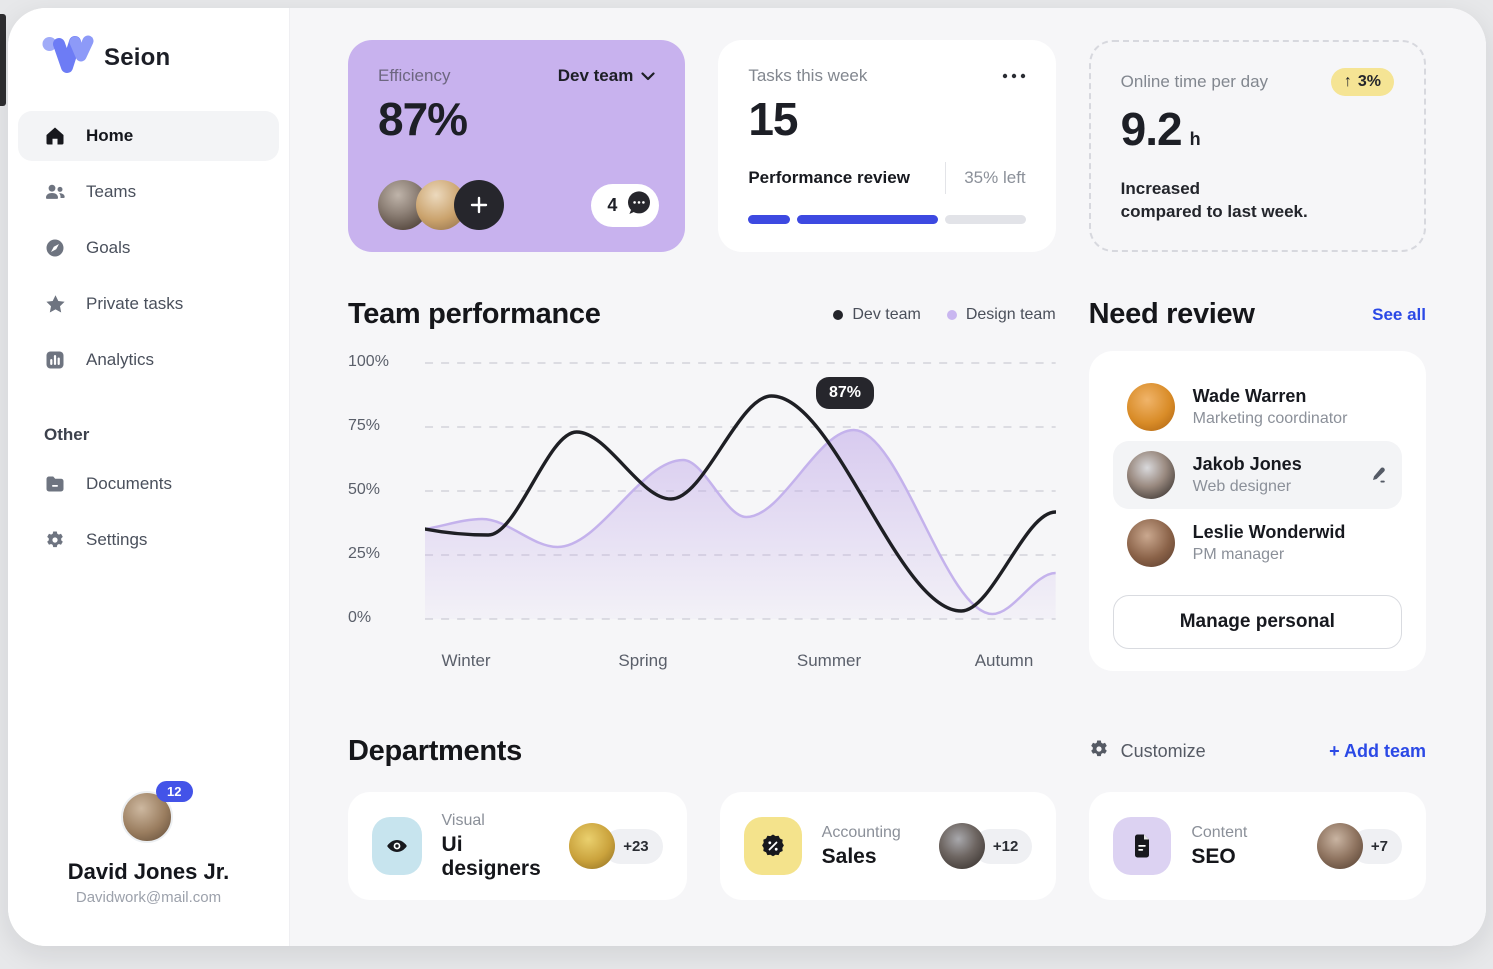 The image size is (1493, 969). What do you see at coordinates (3, 60) in the screenshot?
I see `background-window-edge` at bounding box center [3, 60].